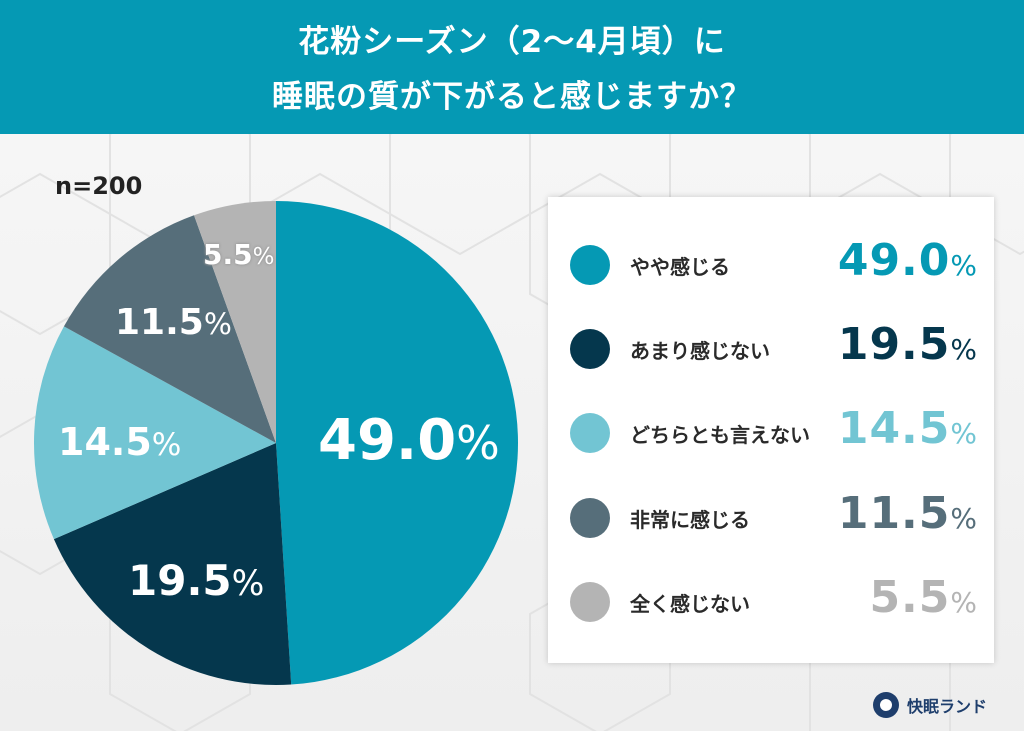 The height and width of the screenshot is (731, 1024). Describe the element at coordinates (512, 97) in the screenshot. I see `chart-title-line2: 睡眠の質が下がると感じますか？` at that location.